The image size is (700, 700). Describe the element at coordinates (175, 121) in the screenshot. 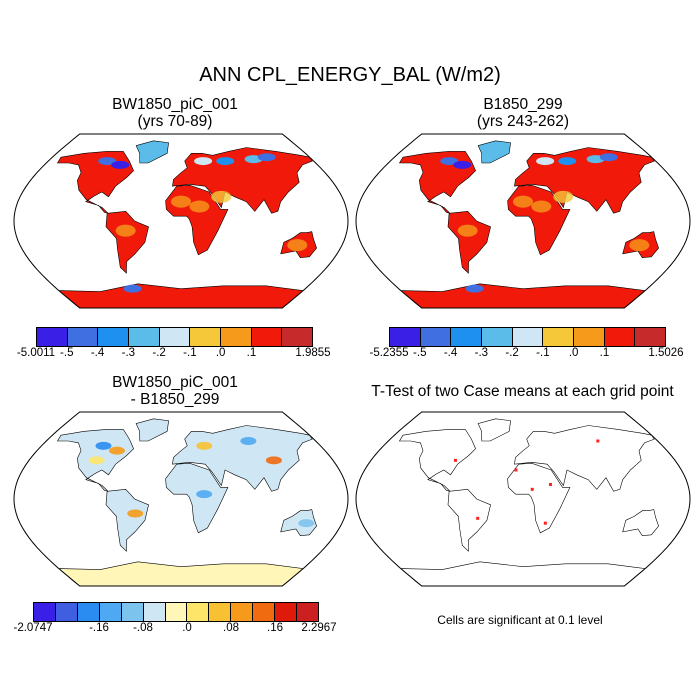

I see `panel-title-top-left-line2: (yrs 70-89)` at that location.